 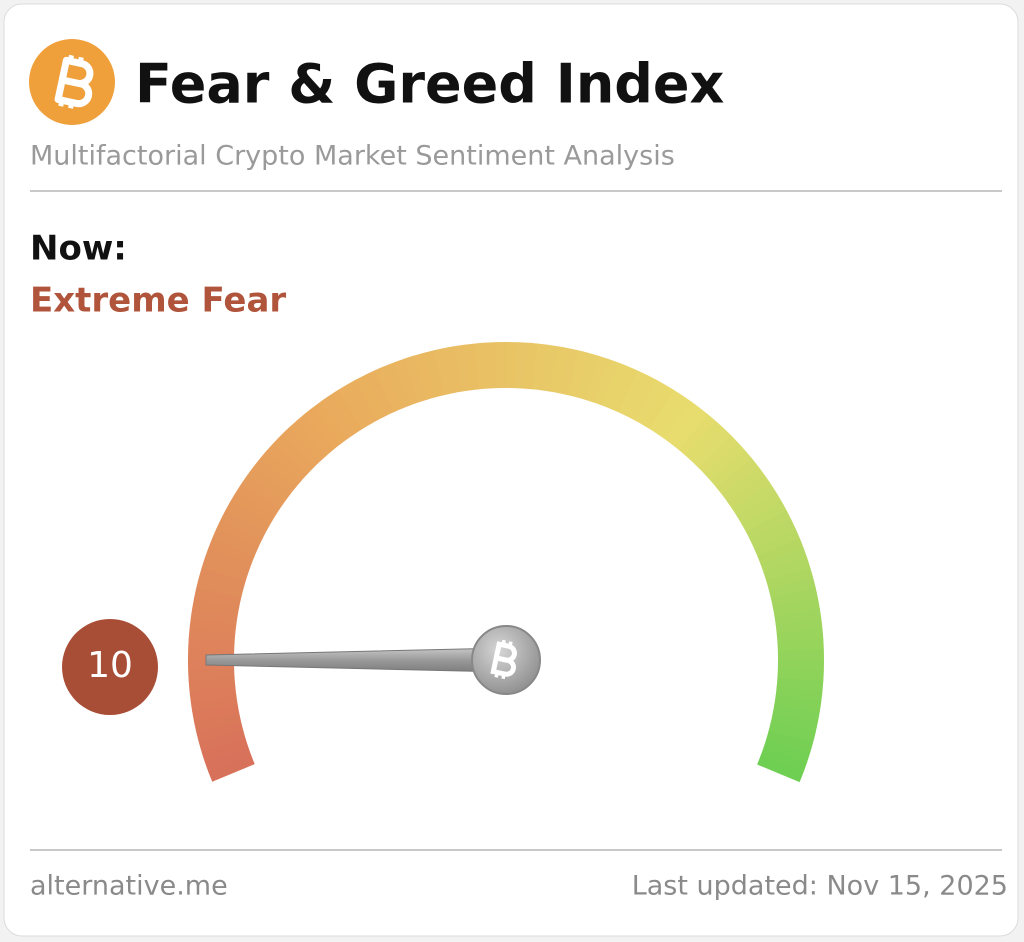 I want to click on logo, so click(x=72, y=82).